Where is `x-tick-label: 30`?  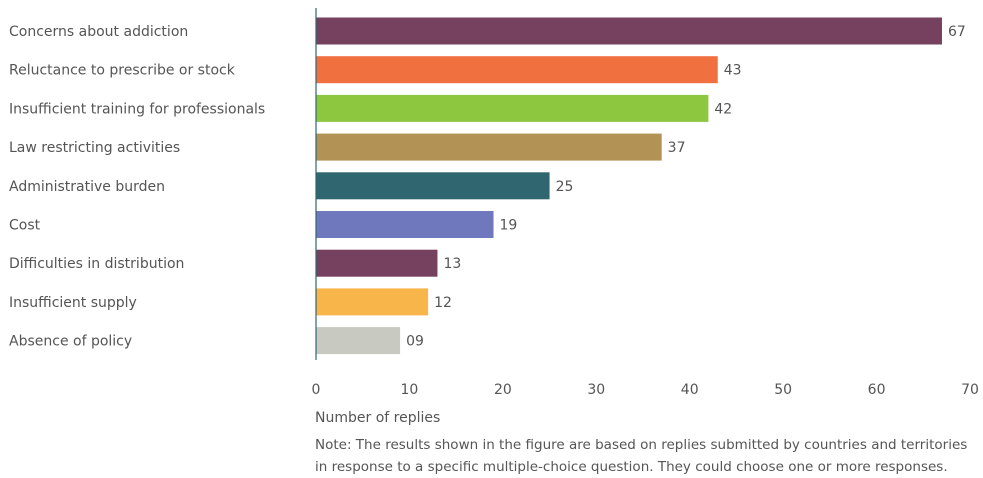
x-tick-label: 30 is located at coordinates (596, 390).